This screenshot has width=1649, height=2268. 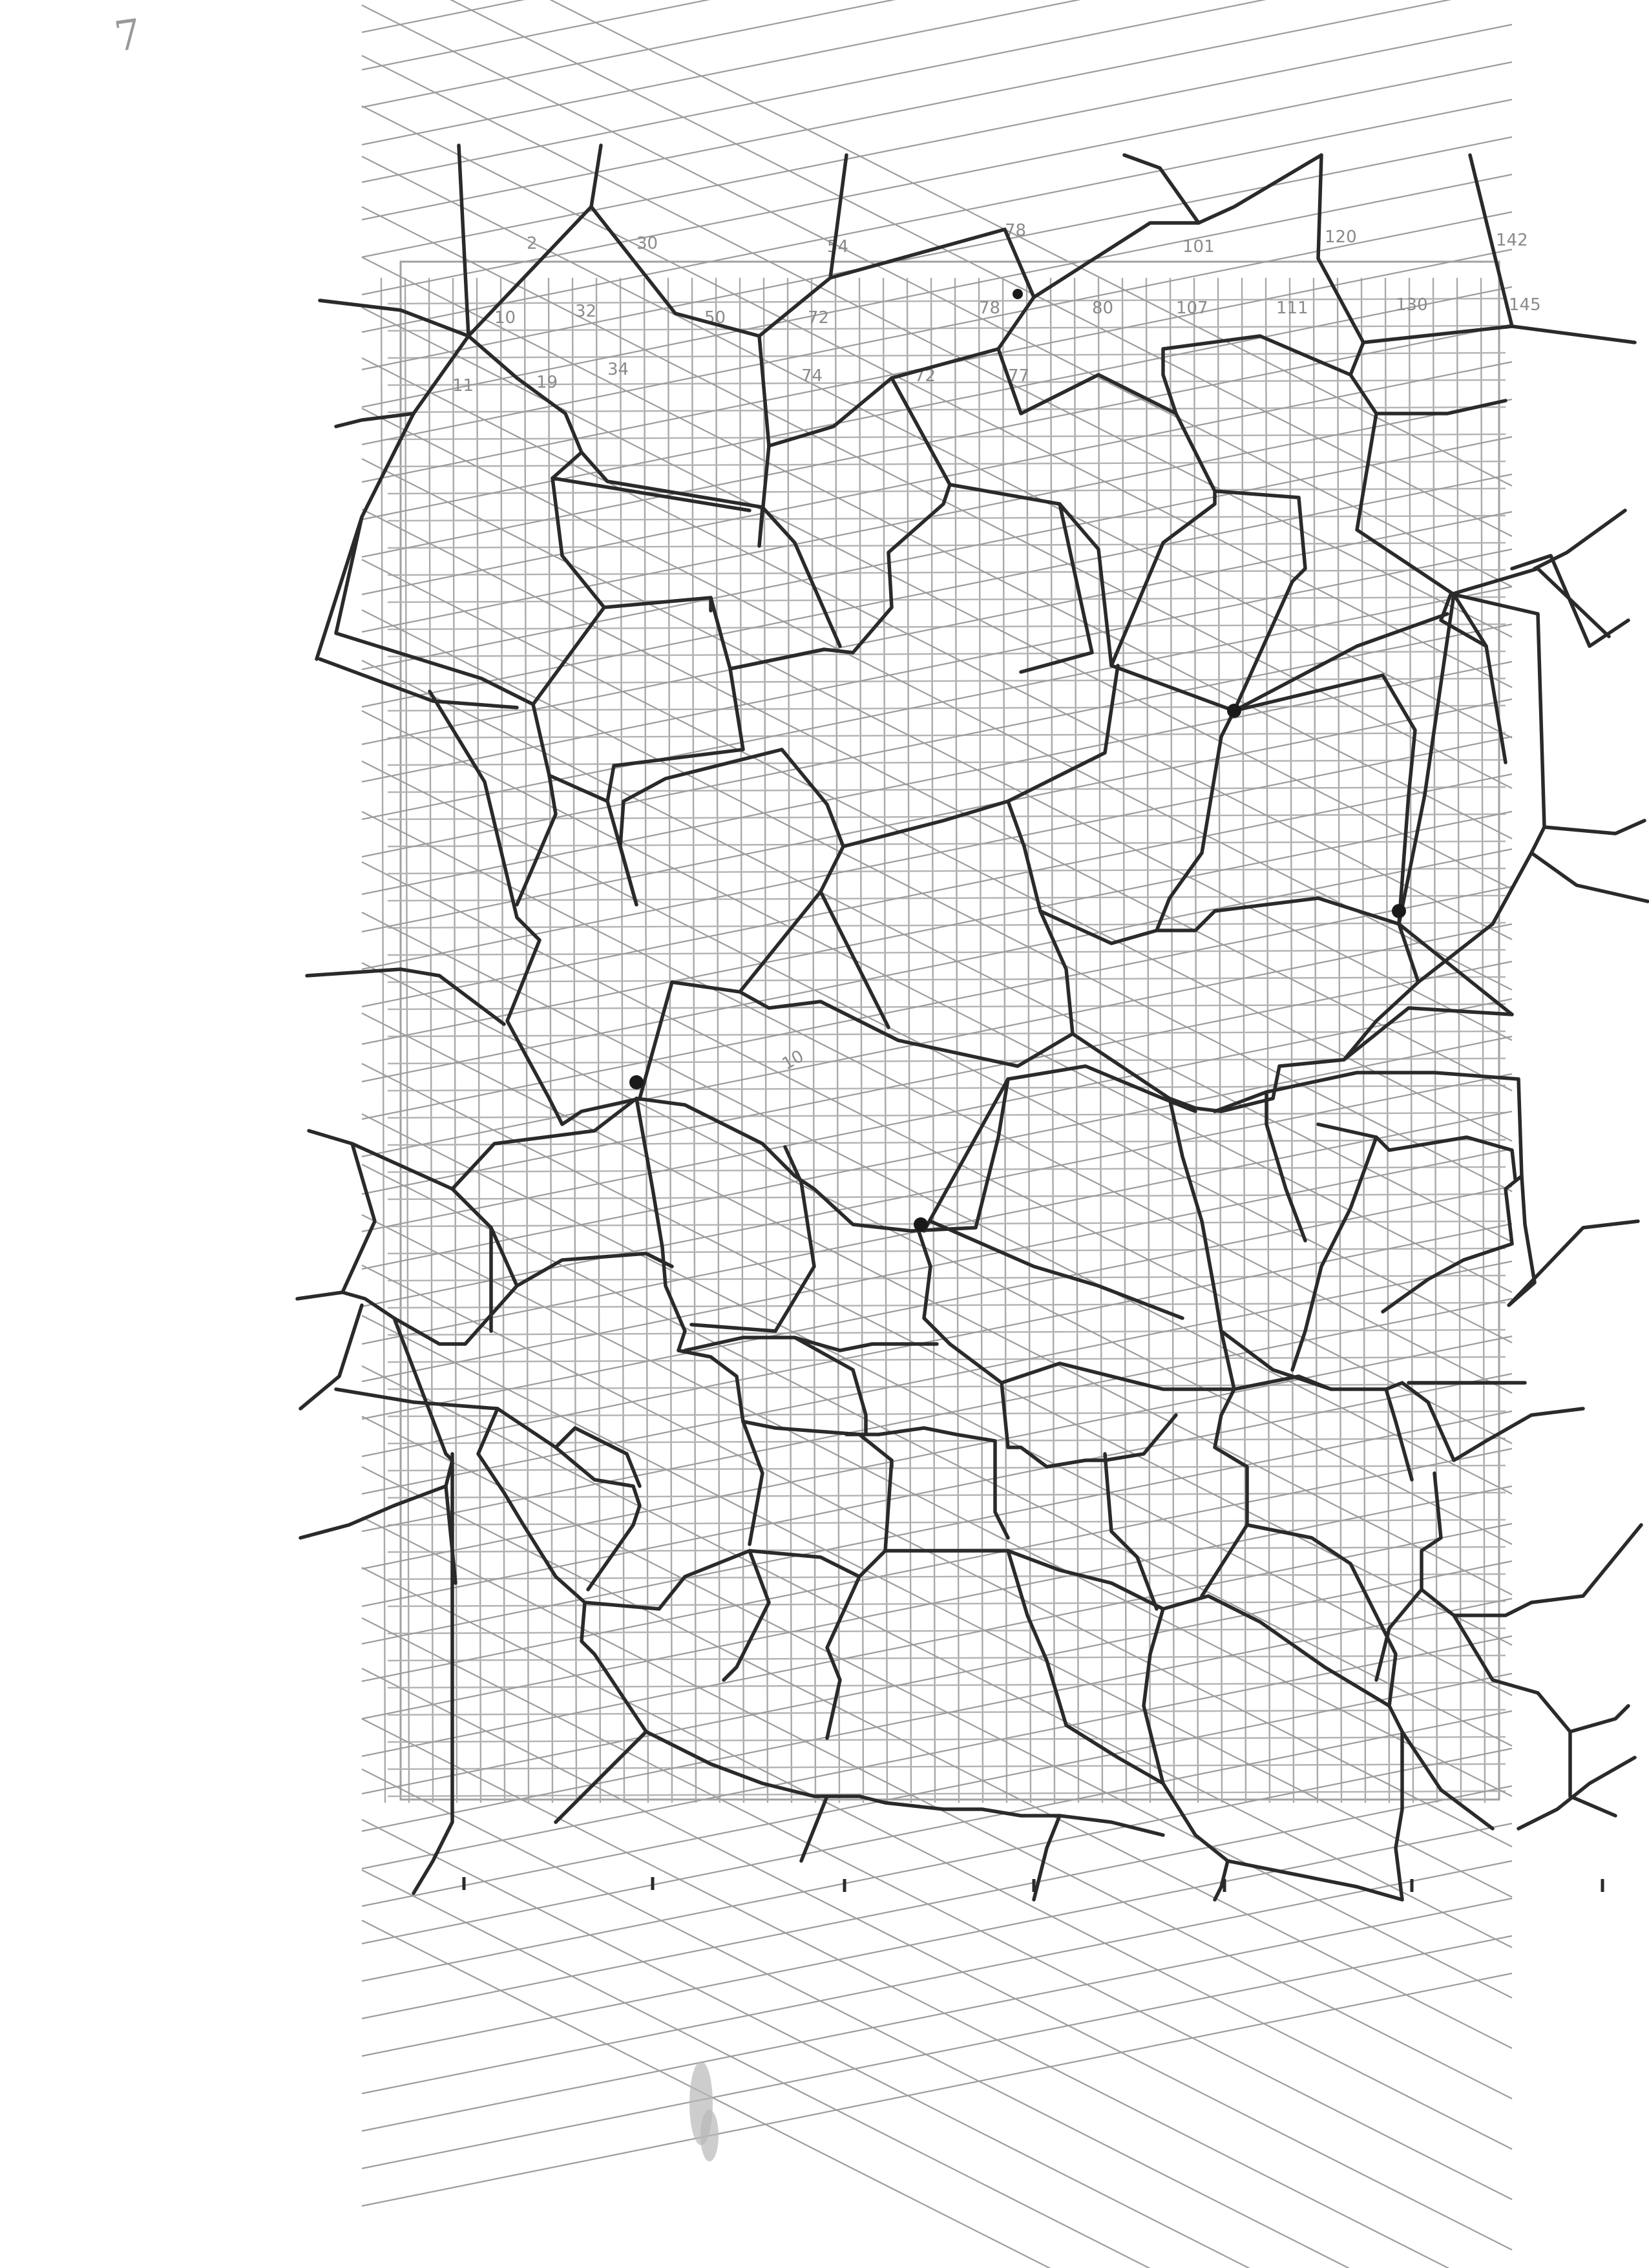 What do you see at coordinates (794, 1061) in the screenshot?
I see `grid-labels-interior: 10` at bounding box center [794, 1061].